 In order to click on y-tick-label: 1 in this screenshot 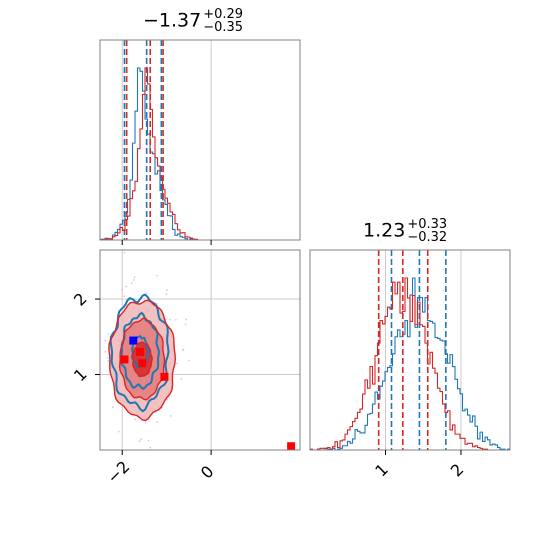, I will do `click(80, 375)`.